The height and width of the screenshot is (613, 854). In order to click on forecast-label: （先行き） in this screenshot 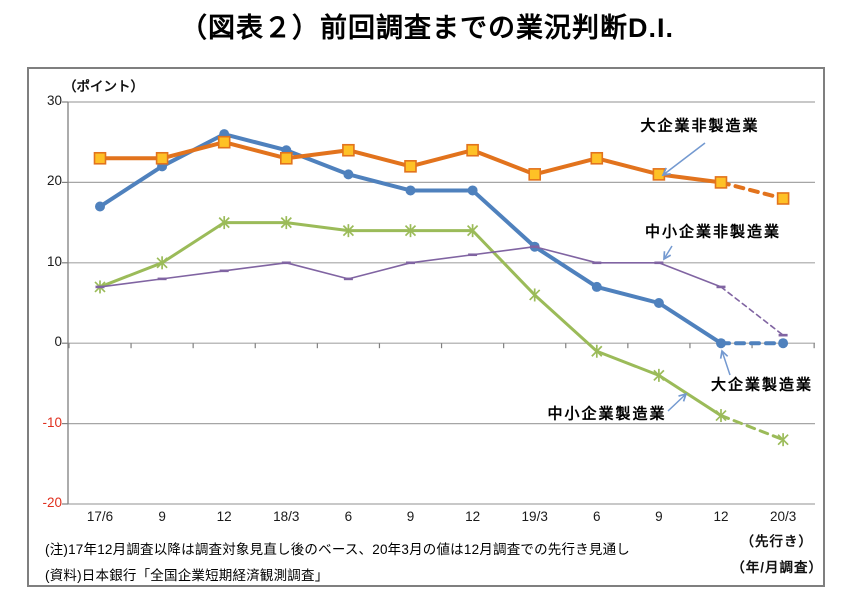, I will do `click(776, 541)`.